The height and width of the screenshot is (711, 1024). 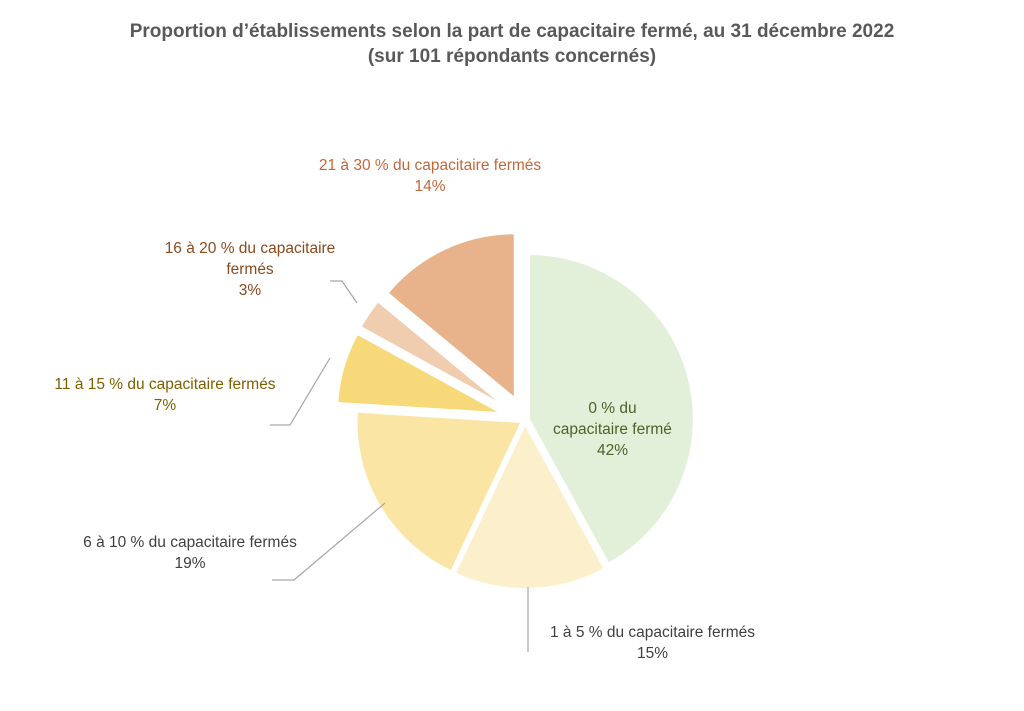 What do you see at coordinates (165, 395) in the screenshot?
I see `data-label-3: 11 à 15 % du capacitaire fermés 7%` at bounding box center [165, 395].